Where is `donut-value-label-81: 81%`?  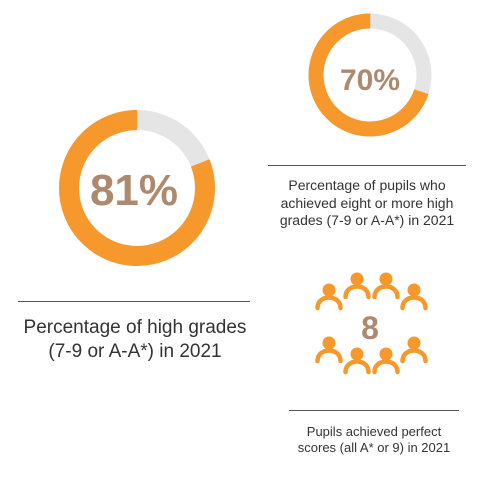
donut-value-label-81: 81% is located at coordinates (134, 190).